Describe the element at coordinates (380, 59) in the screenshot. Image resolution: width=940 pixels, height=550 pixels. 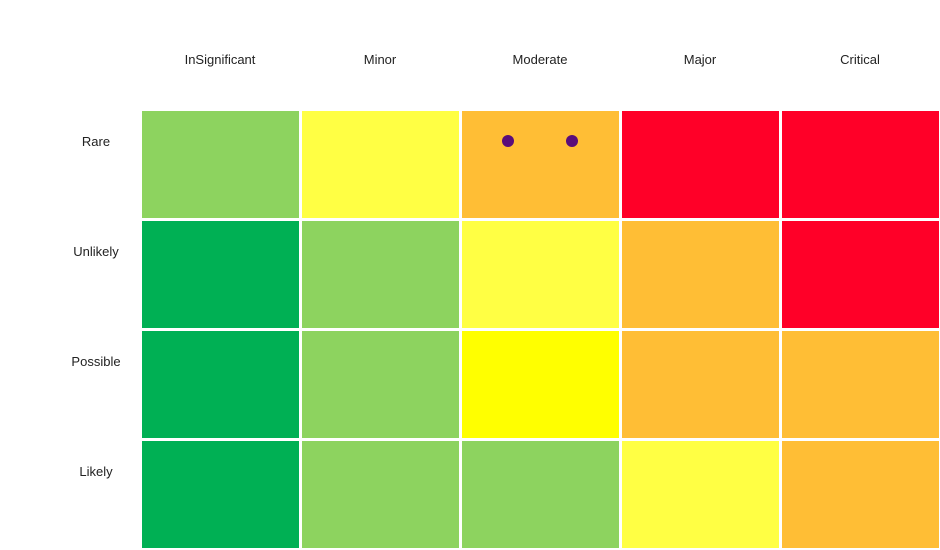
I see `column-label-minor: Minor` at that location.